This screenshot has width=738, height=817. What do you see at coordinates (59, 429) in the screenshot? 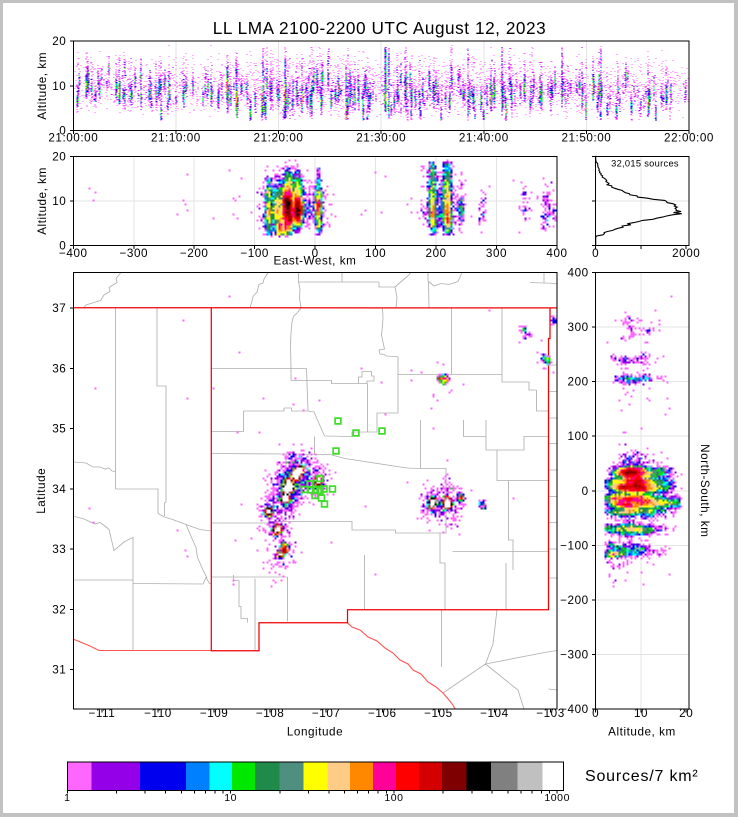
I see `svg-text: 35` at bounding box center [59, 429].